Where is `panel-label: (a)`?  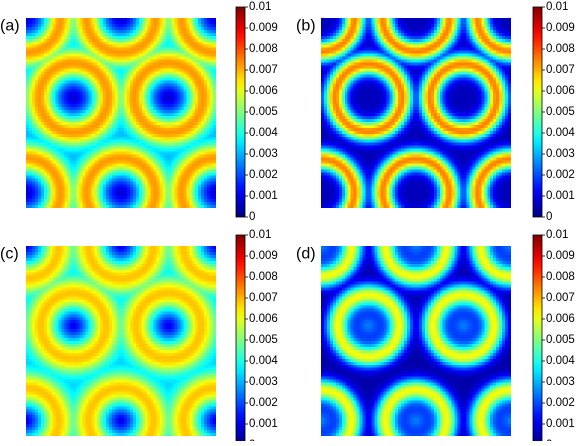 panel-label: (a) is located at coordinates (10, 25).